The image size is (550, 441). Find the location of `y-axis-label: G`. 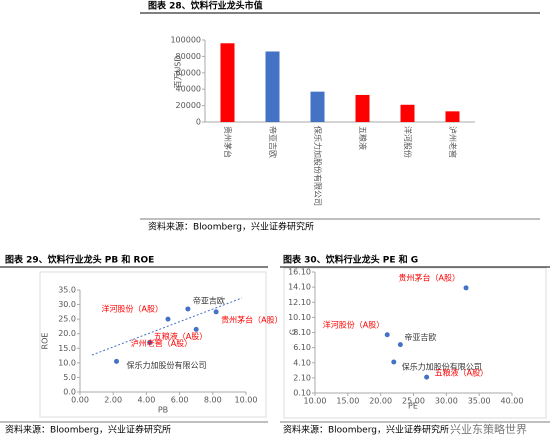

y-axis-label: G is located at coordinates (293, 332).